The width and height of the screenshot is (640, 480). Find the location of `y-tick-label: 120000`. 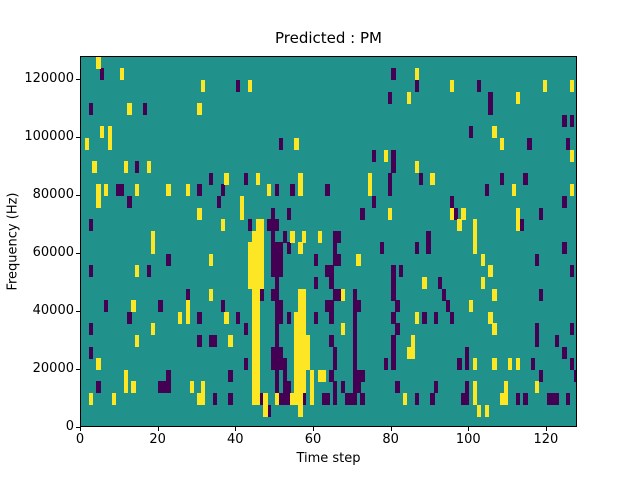

y-tick-label: 120000 is located at coordinates (49, 79).